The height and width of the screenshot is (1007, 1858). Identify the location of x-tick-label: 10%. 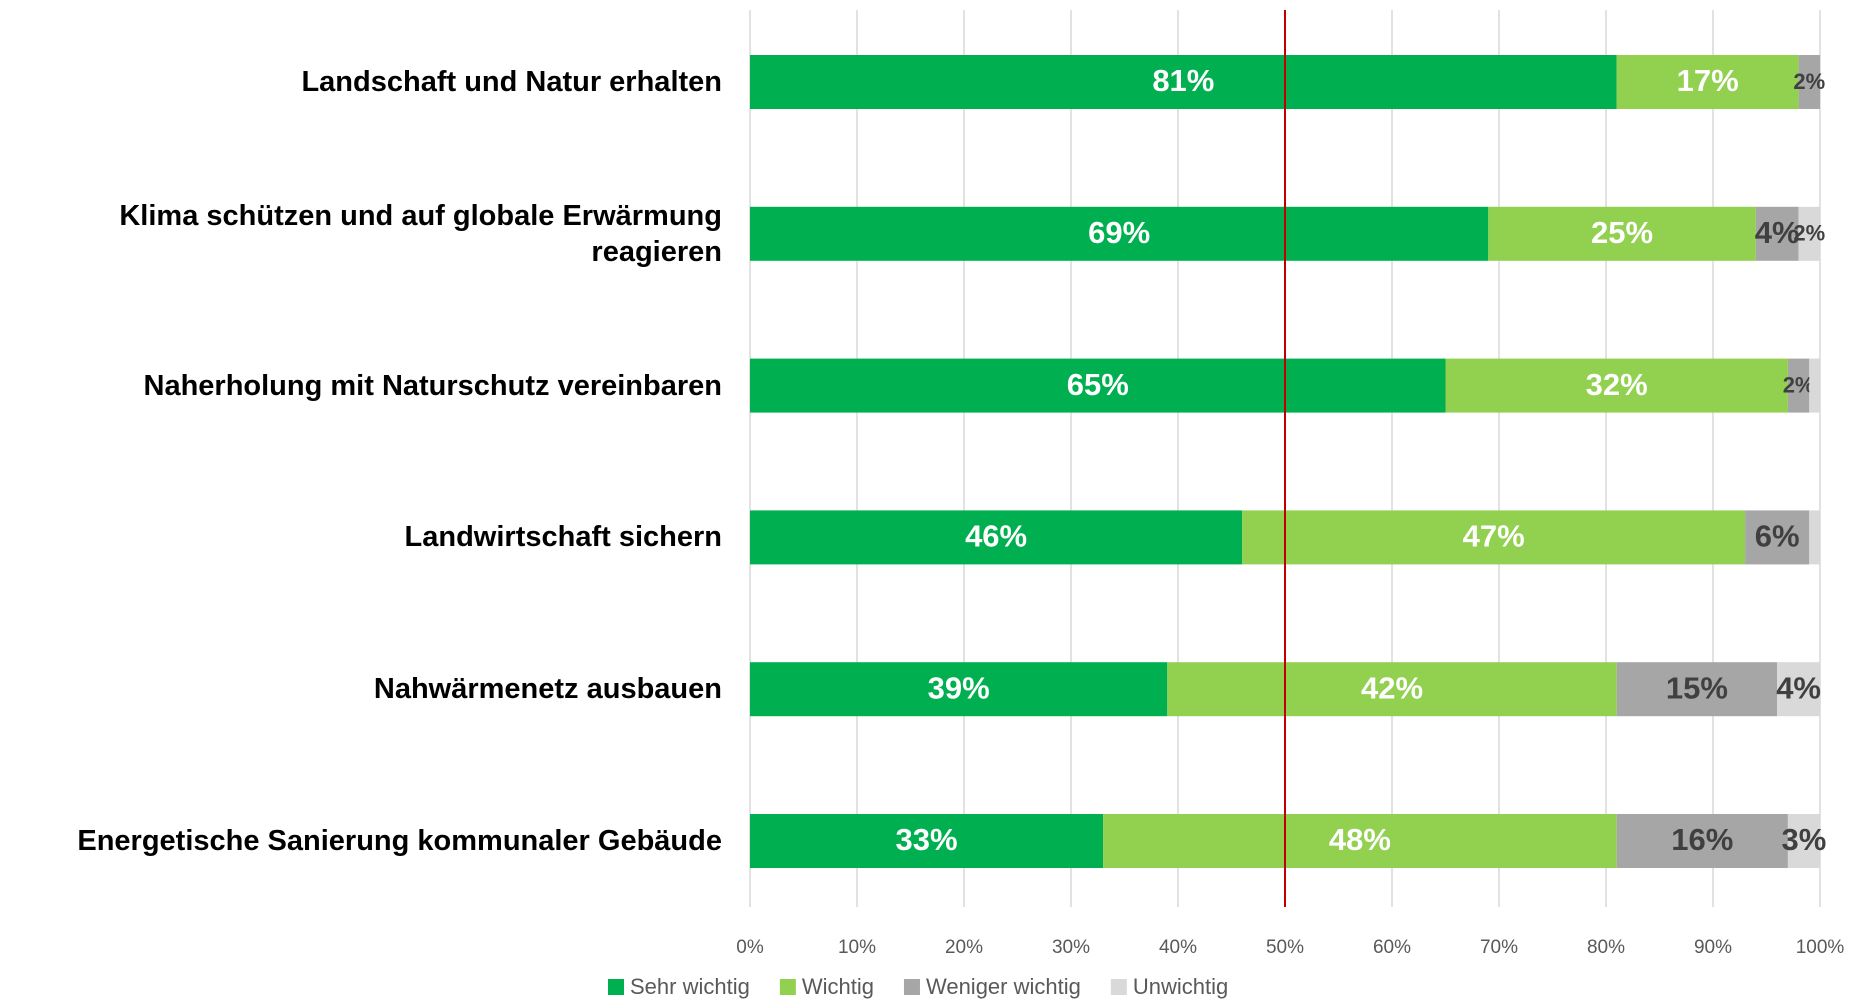
(857, 947).